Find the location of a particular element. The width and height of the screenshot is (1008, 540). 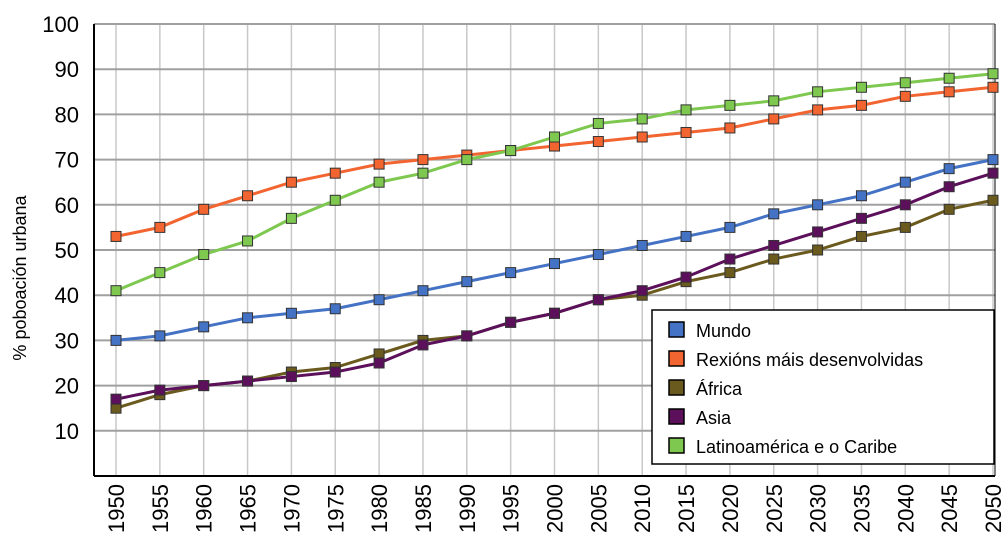

y-tick-label: 70 is located at coordinates (67, 160).